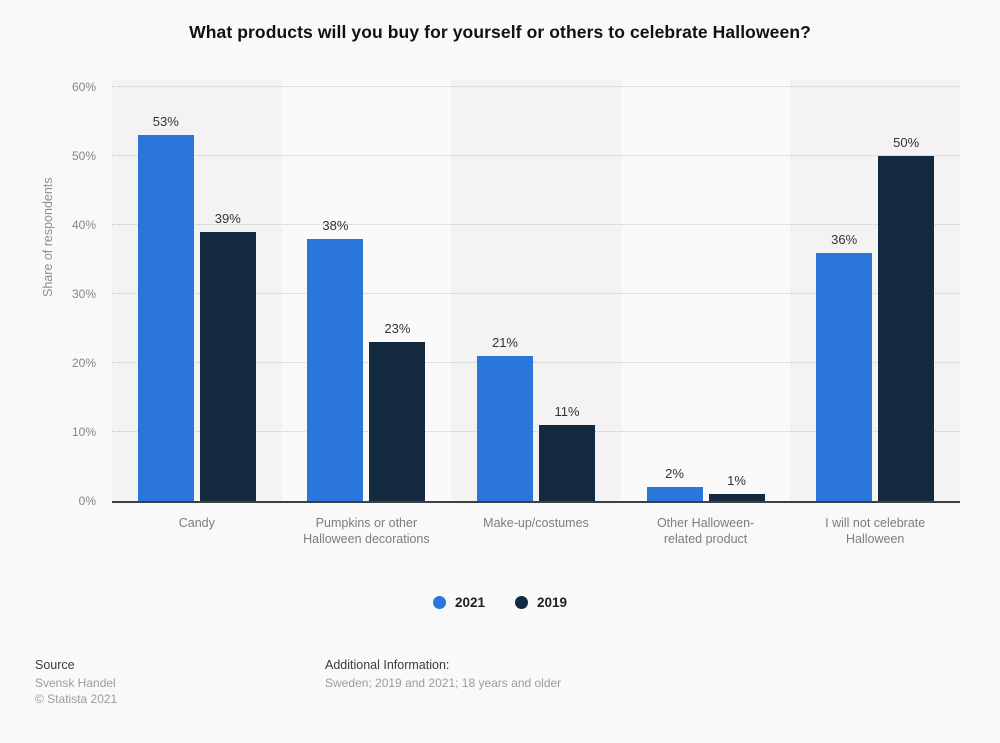 This screenshot has width=1000, height=743. Describe the element at coordinates (366, 531) in the screenshot. I see `x-category-label: Pumpkins or other Halloween decorations` at that location.